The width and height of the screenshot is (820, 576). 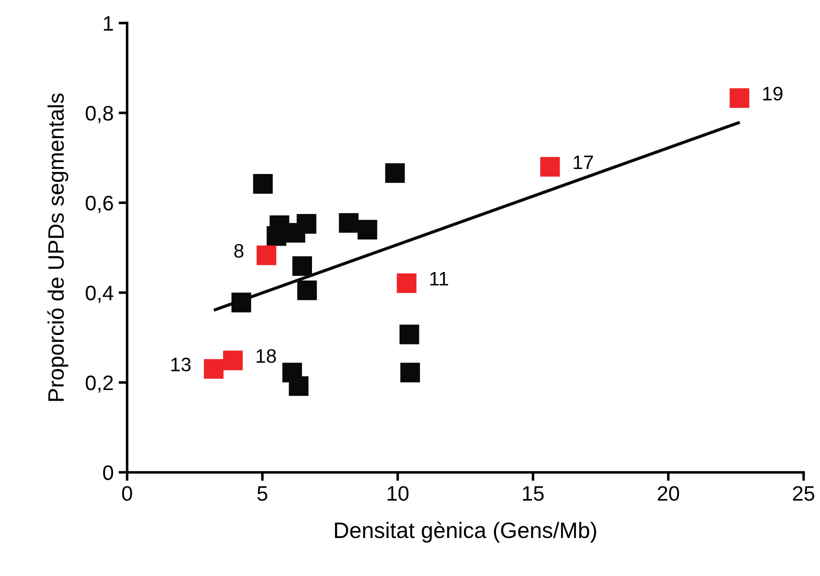 I want to click on y-tick-label: 0,6, so click(x=99, y=204).